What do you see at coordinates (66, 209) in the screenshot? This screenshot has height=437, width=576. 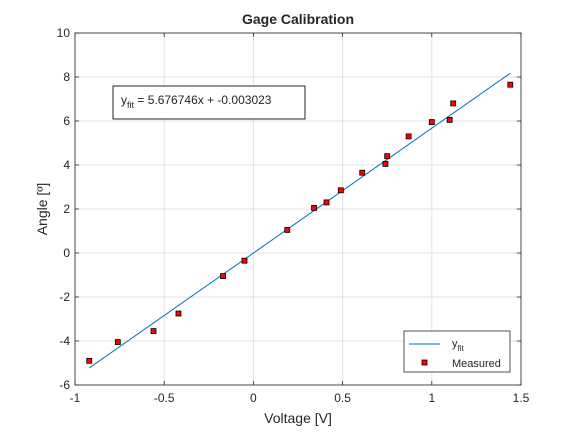 I see `y-tick-label: 2` at bounding box center [66, 209].